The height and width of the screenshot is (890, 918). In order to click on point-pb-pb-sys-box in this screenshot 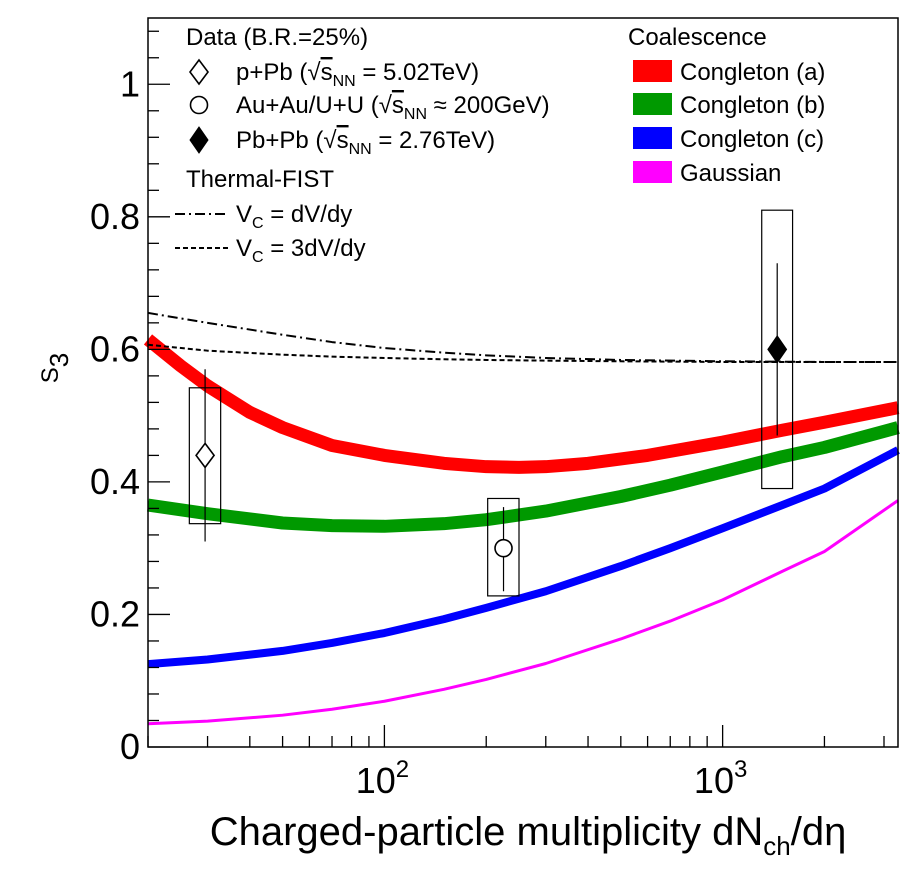, I will do `click(777, 349)`.